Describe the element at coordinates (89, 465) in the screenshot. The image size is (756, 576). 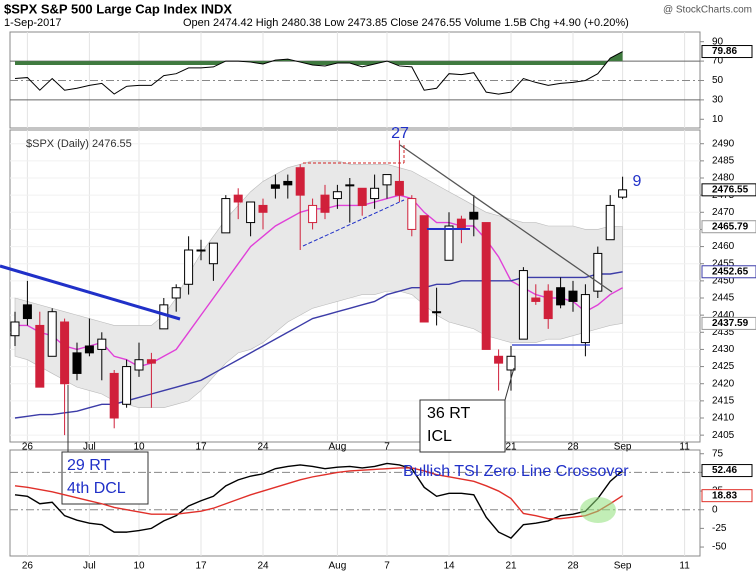
I see `annotation: 29 RT` at that location.